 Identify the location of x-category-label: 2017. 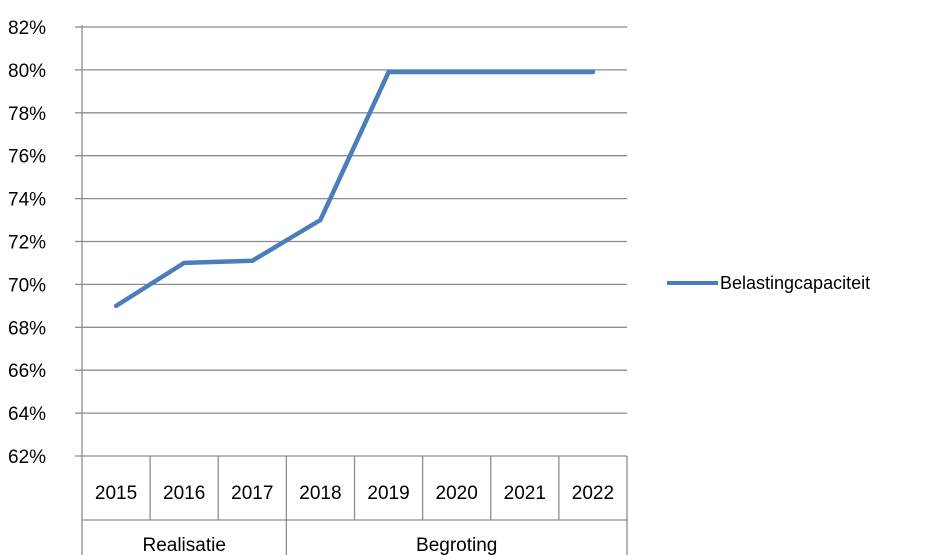
(252, 493).